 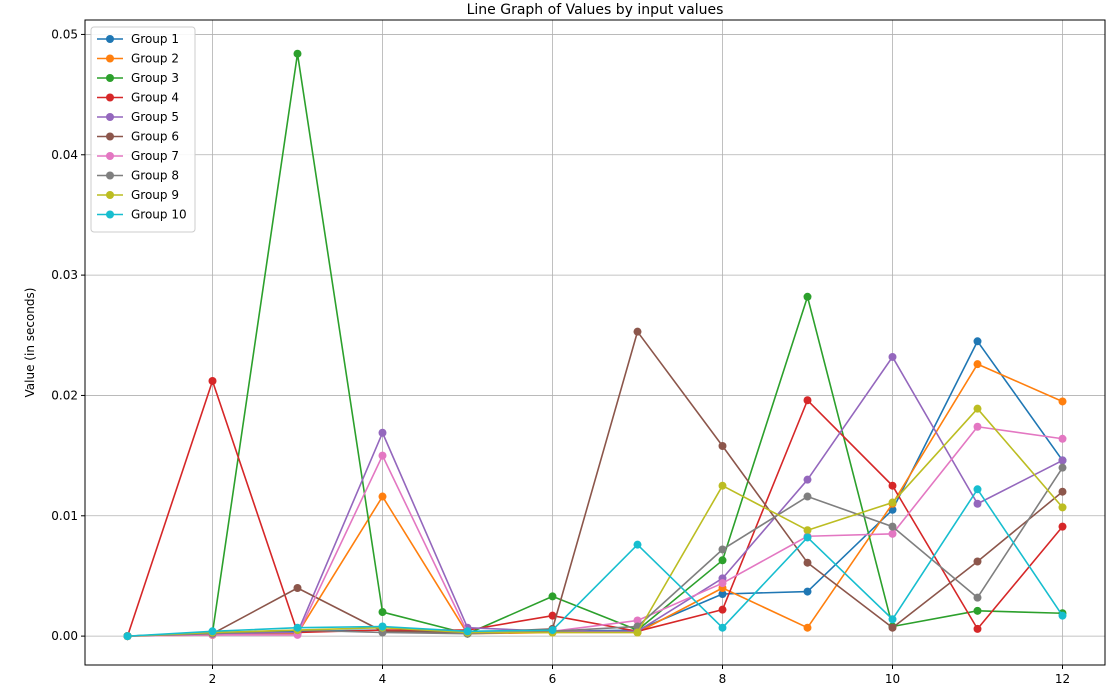 I want to click on y-tick-label: 0.00, so click(x=64, y=636).